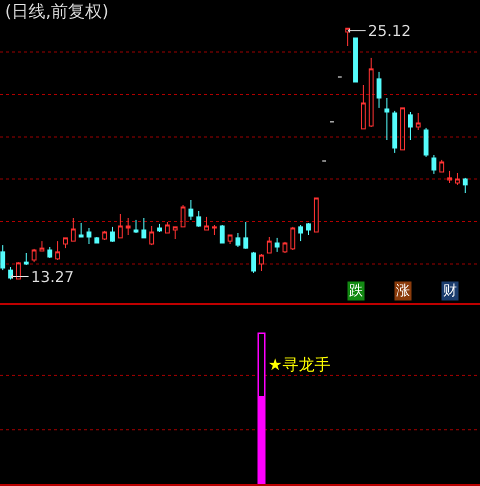  I want to click on chart-title: (日线,前复权), so click(57, 12).